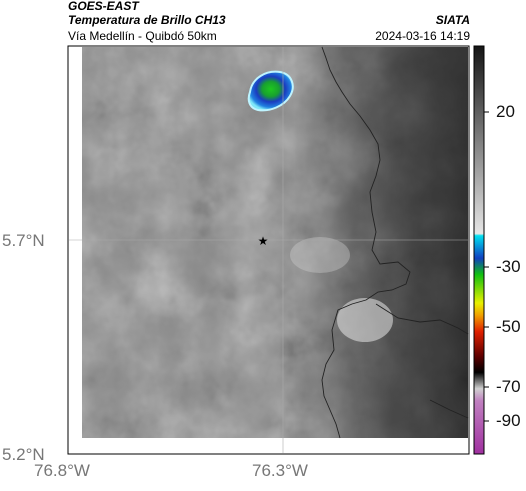 The height and width of the screenshot is (491, 526). I want to click on admin-border-branch, so click(422, 319).